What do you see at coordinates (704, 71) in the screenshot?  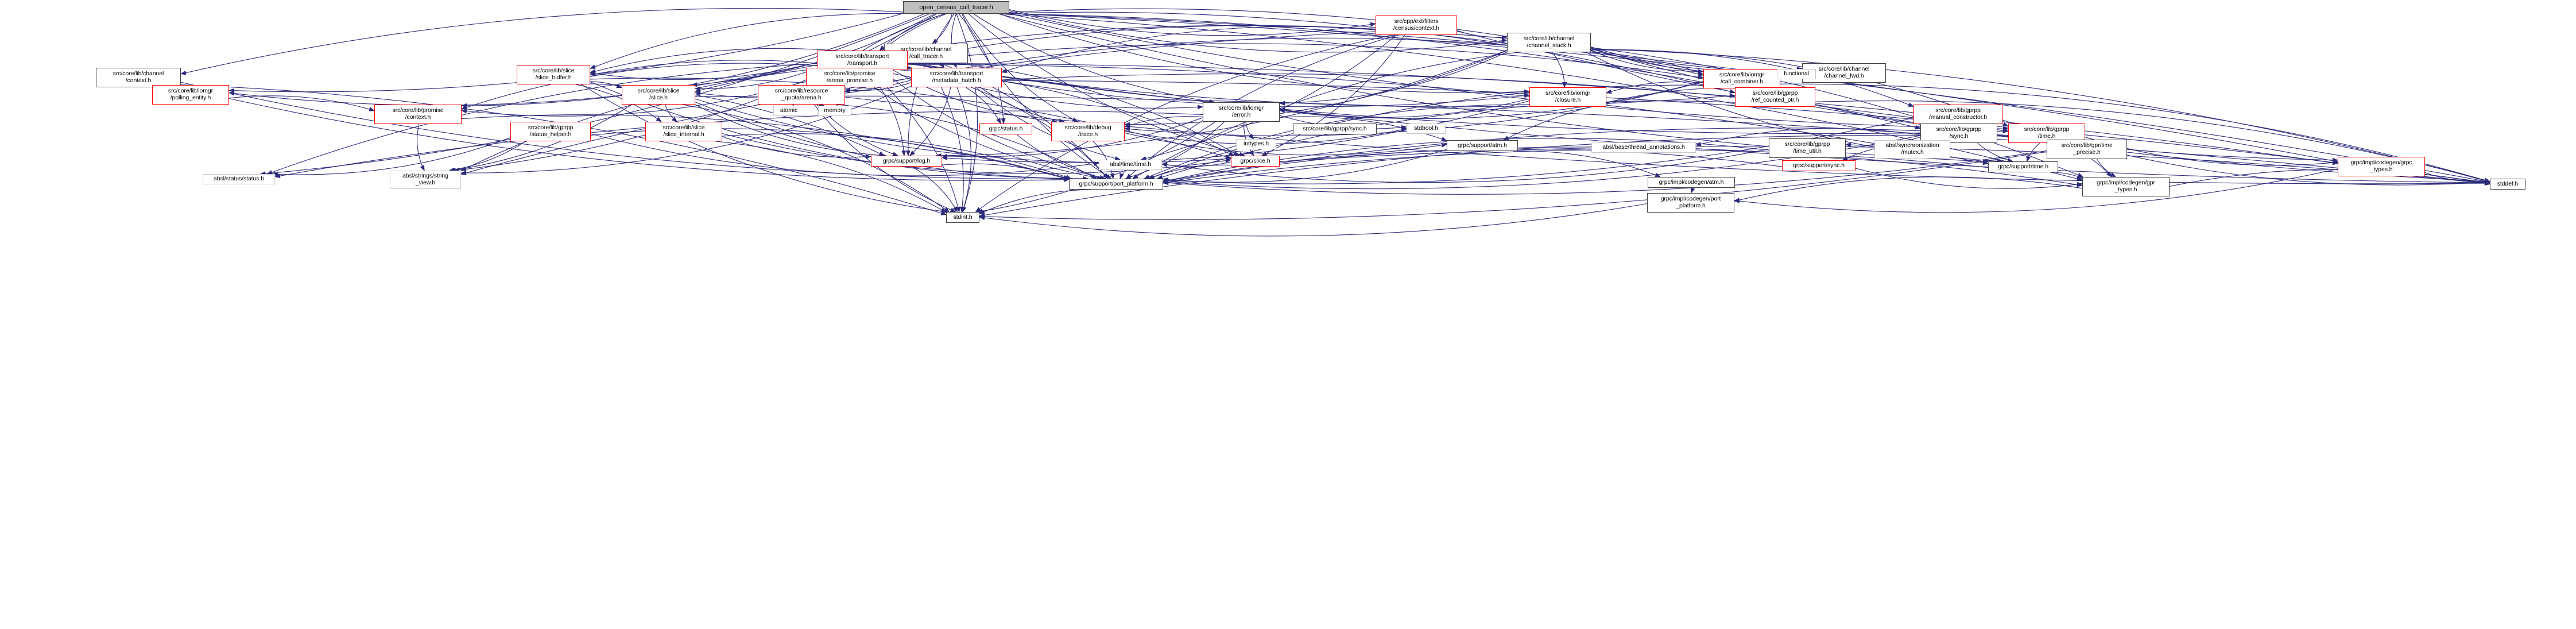 I see `edge-transport-to-slice_buffer` at bounding box center [704, 71].